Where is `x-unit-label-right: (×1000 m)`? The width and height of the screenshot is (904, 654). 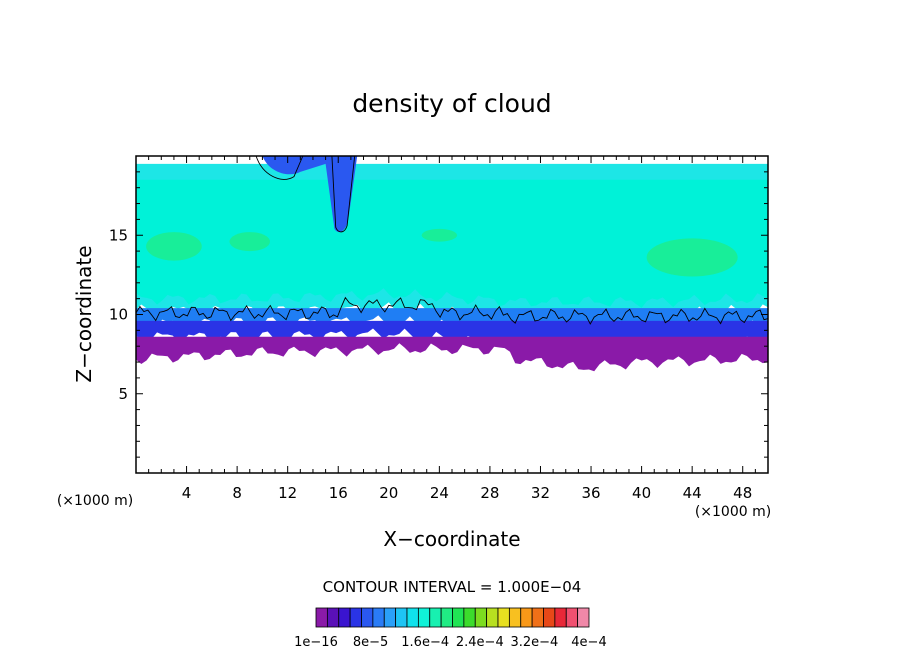 x-unit-label-right: (×1000 m) is located at coordinates (733, 512).